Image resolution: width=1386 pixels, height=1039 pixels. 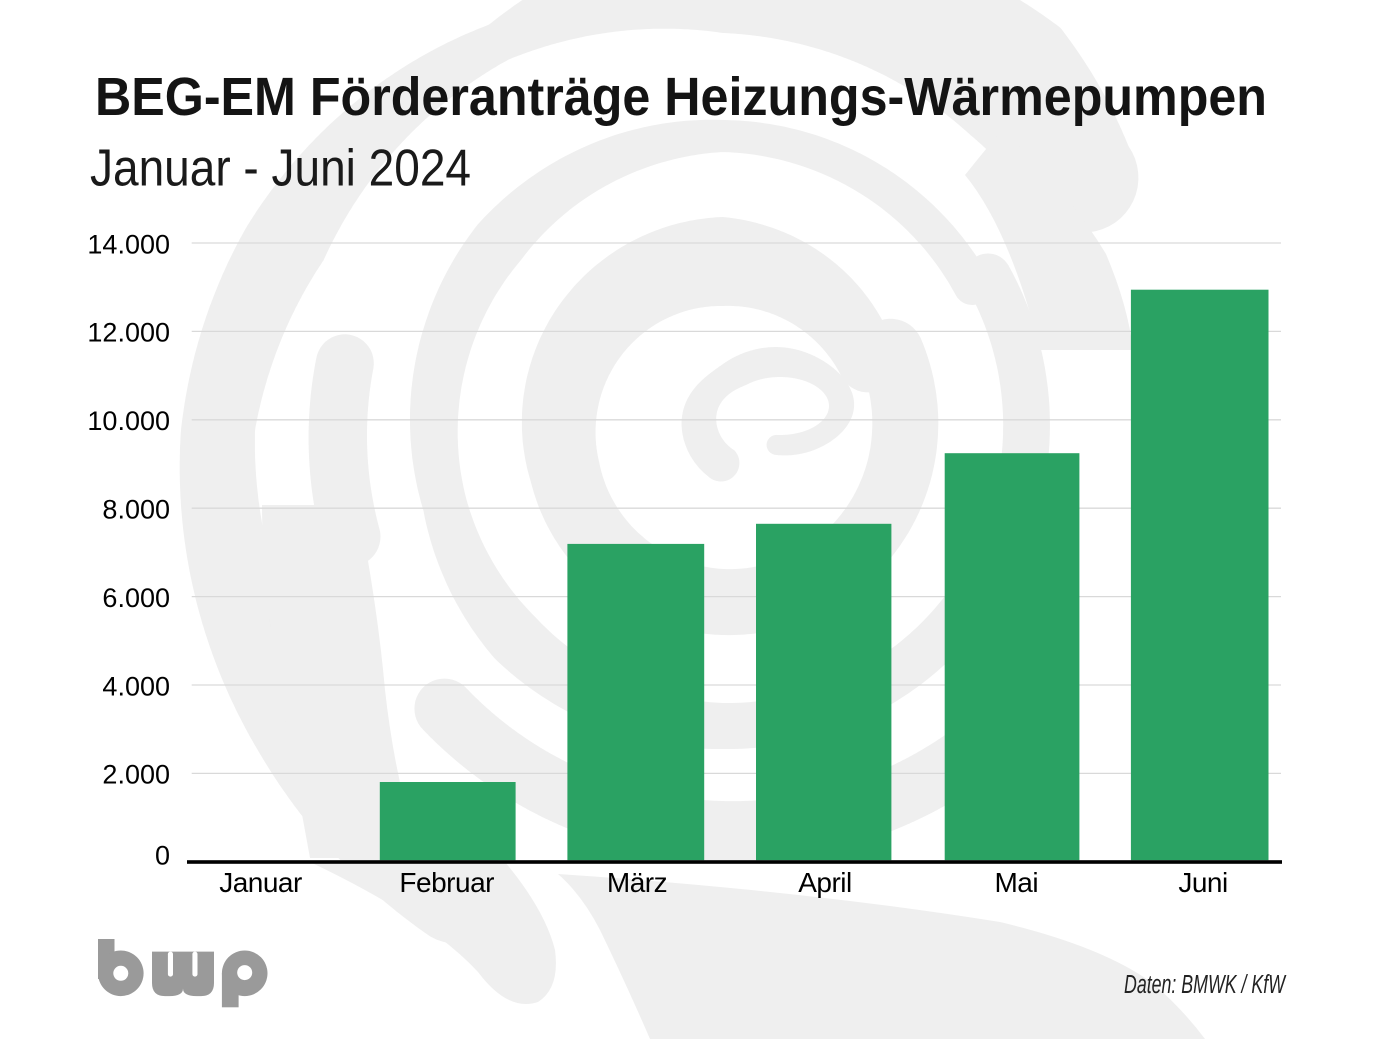 I want to click on svg-text: März, so click(x=637, y=882).